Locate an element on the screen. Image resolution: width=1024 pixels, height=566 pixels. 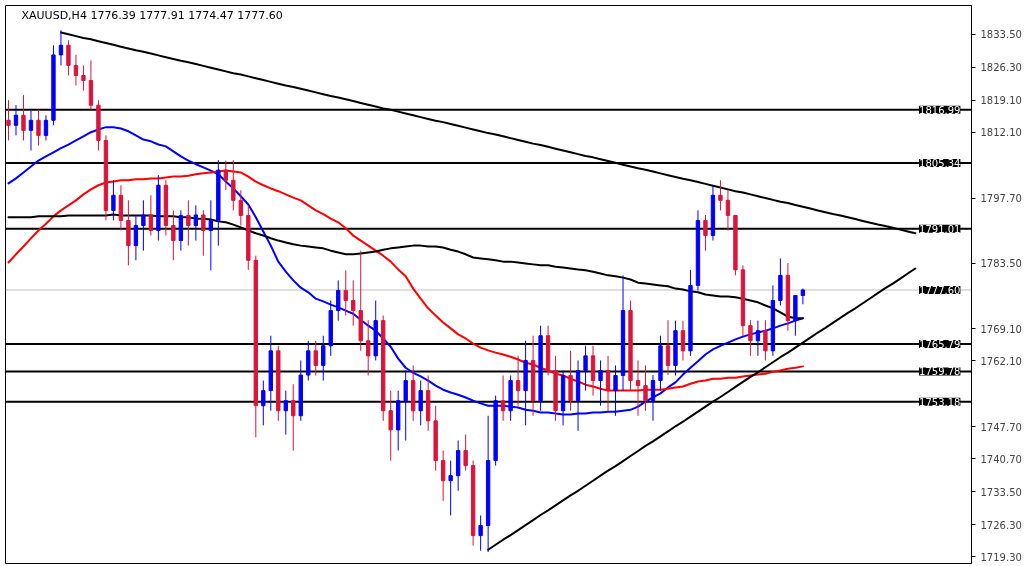
y-tick-label: 1747.70 is located at coordinates (1001, 427).